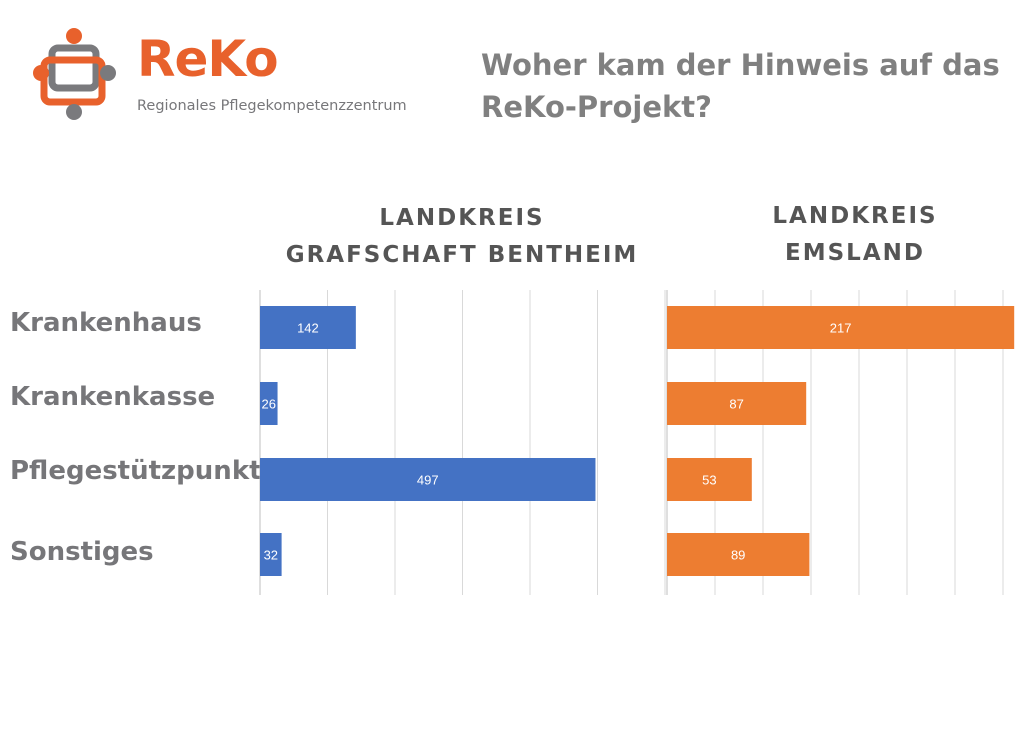  I want to click on data-label-left-2: 497, so click(428, 480).